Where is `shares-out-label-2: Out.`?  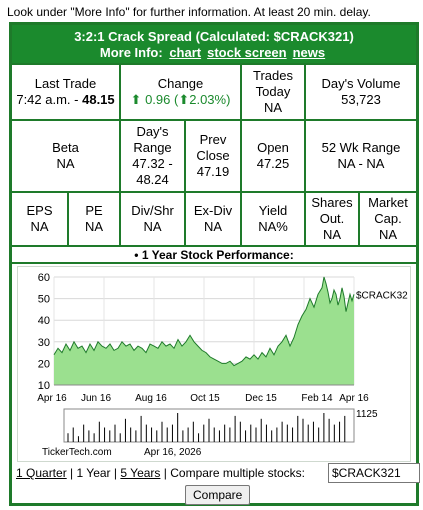 shares-out-label-2: Out. is located at coordinates (332, 218).